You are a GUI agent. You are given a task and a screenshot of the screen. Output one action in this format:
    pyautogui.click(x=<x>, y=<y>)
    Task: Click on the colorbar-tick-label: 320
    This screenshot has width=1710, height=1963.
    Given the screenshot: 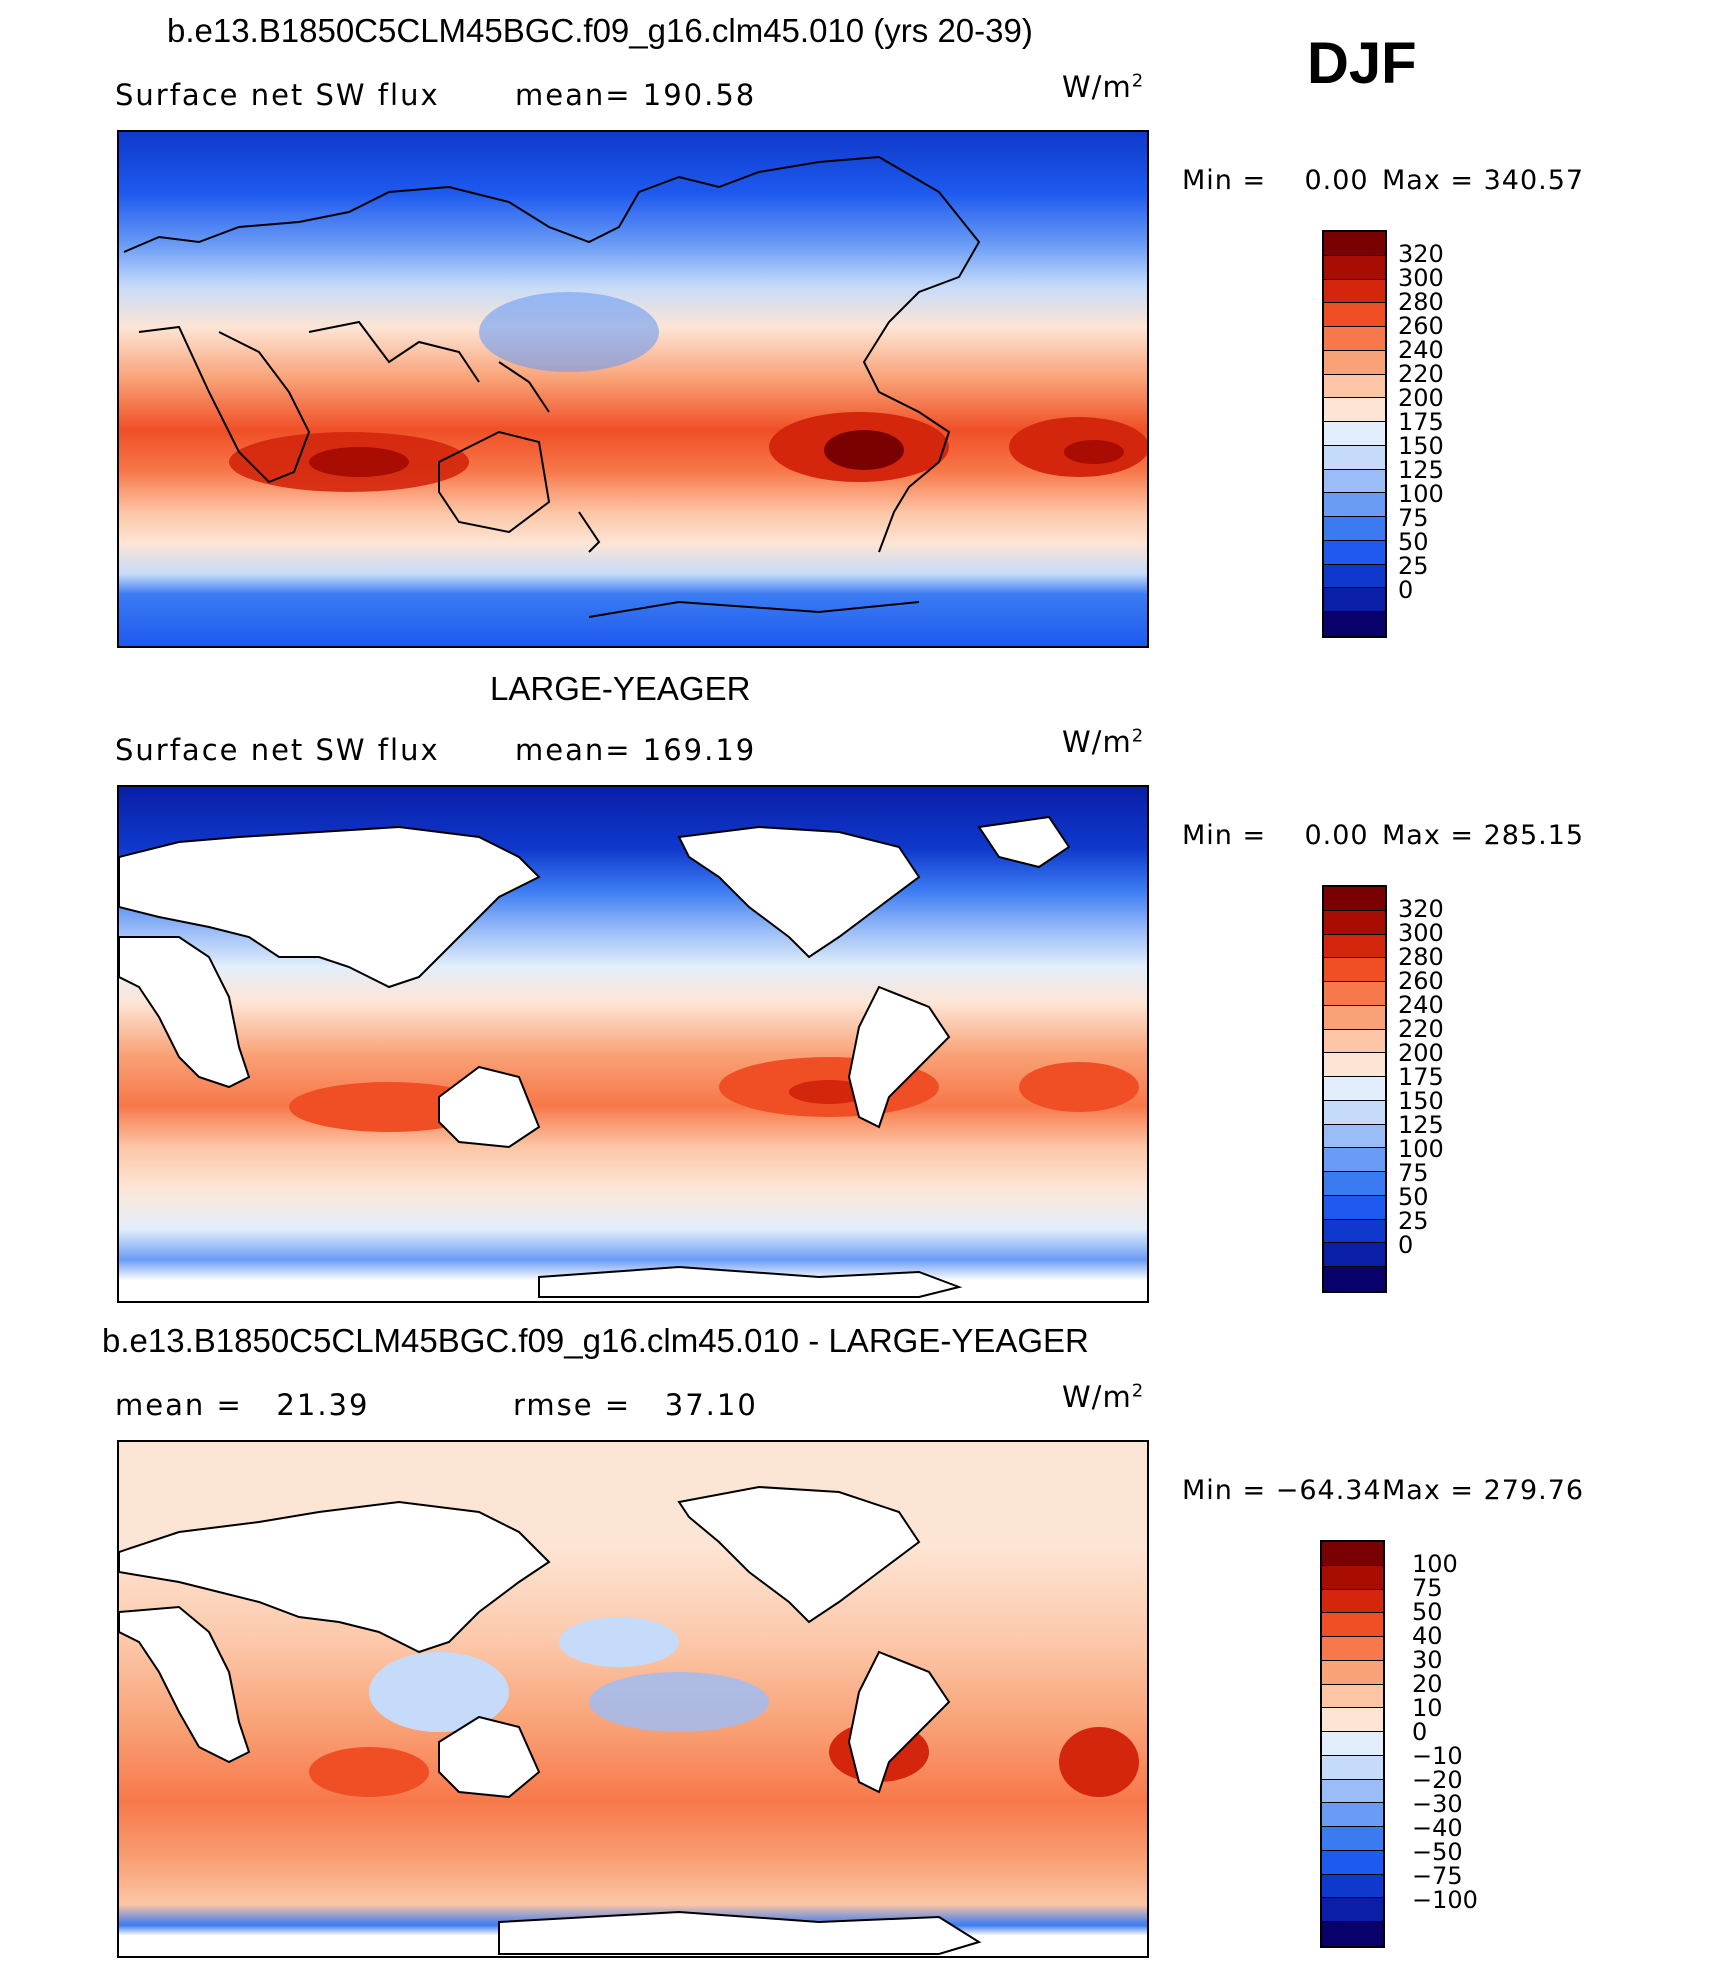 What is the action you would take?
    pyautogui.click(x=1421, y=254)
    